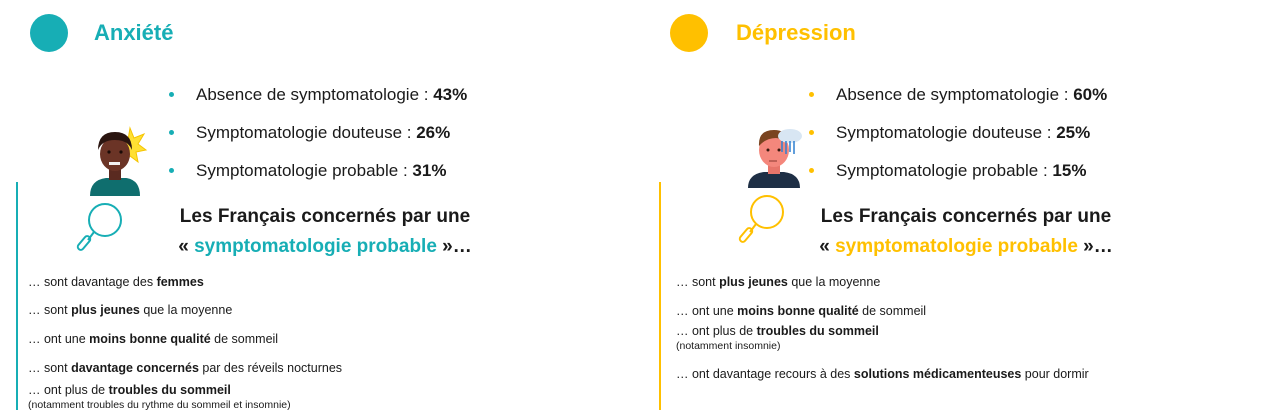 The width and height of the screenshot is (1280, 420). Describe the element at coordinates (937, 374) in the screenshot. I see `finding-bold: solutions médicamenteuses` at that location.